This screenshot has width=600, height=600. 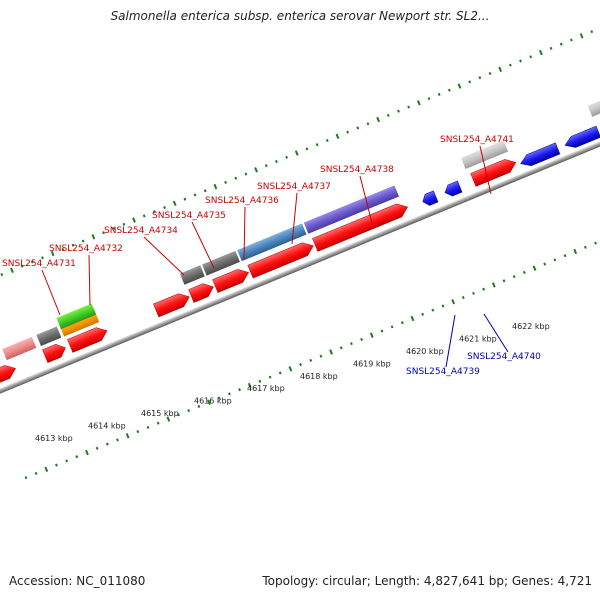 I want to click on kbp-scale-label: 4614 kbp, so click(x=107, y=426).